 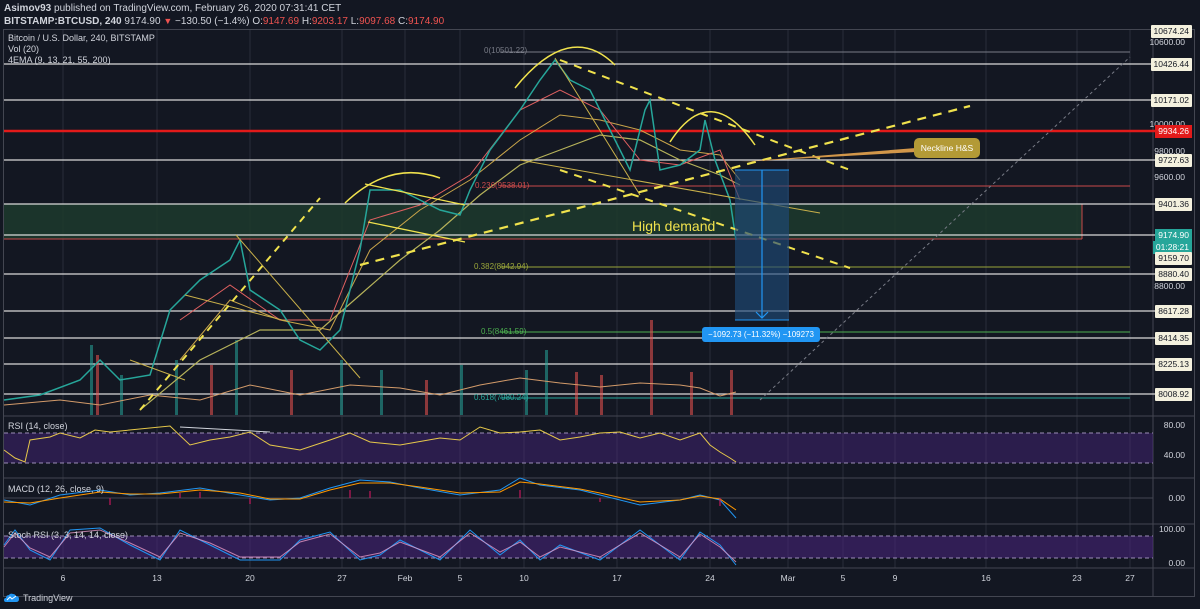 What do you see at coordinates (168, 21) in the screenshot?
I see `down-triangle-icon: ▼` at bounding box center [168, 21].